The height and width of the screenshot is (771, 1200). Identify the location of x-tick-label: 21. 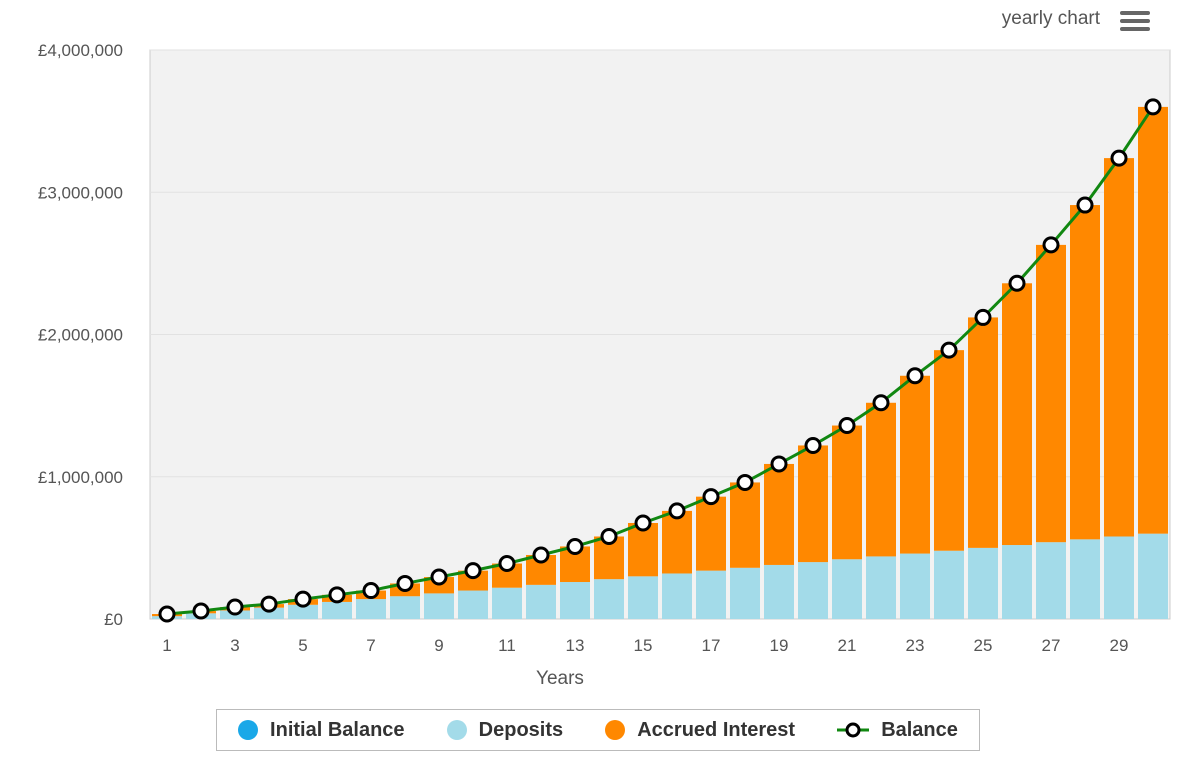
(847, 645).